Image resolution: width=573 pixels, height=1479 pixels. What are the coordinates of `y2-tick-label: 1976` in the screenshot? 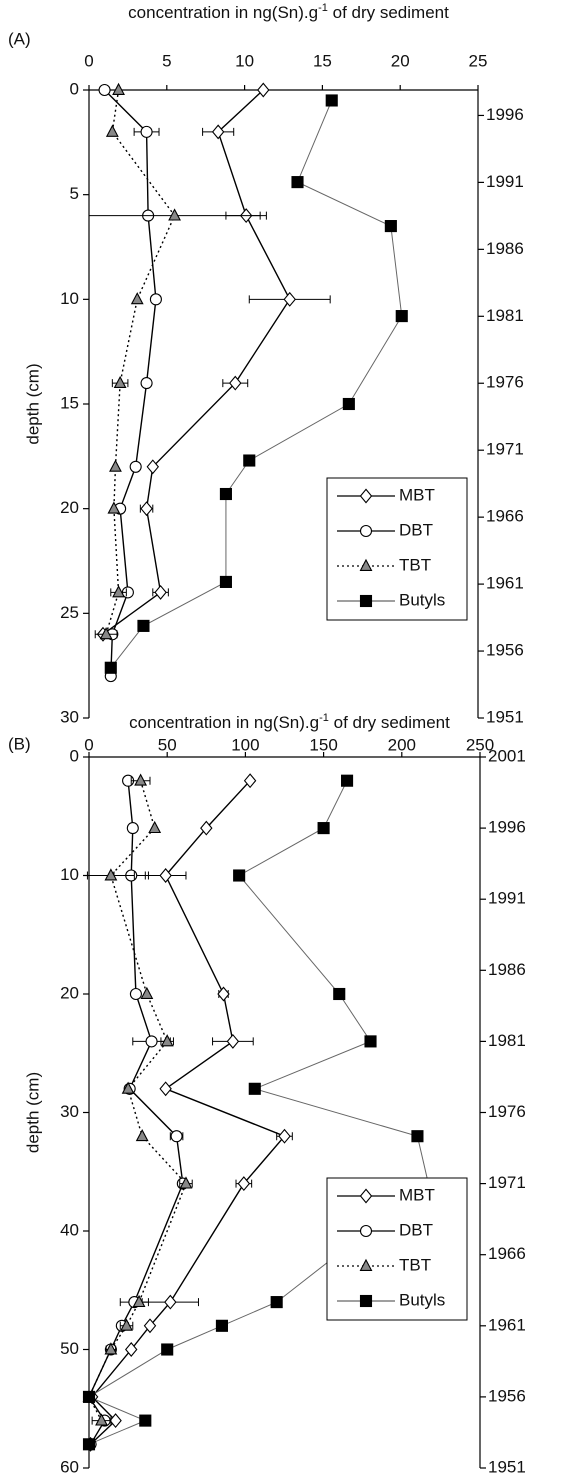 It's located at (505, 382).